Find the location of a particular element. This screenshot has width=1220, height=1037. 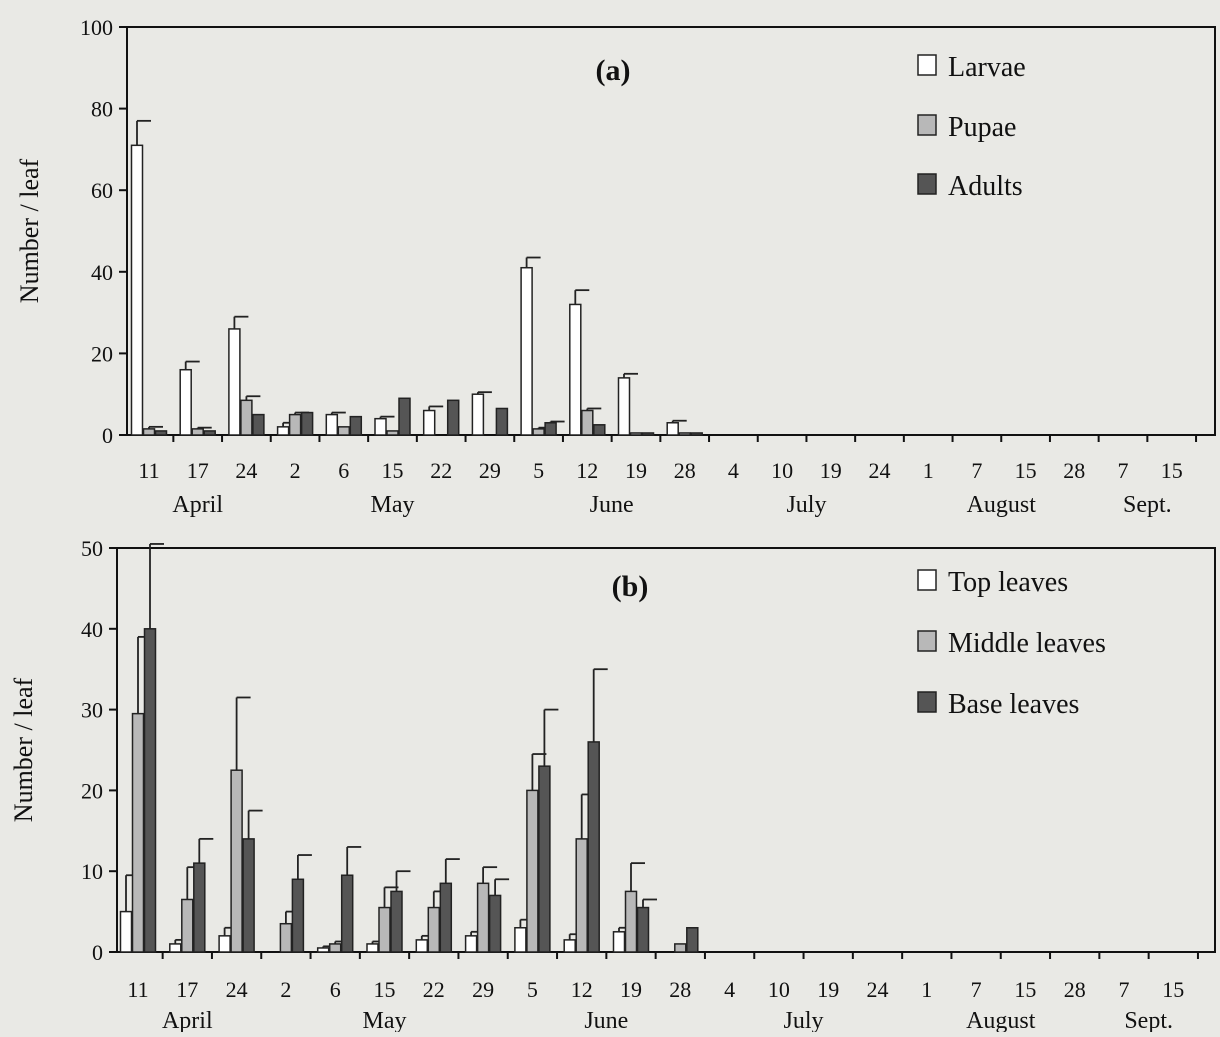

series-pupae is located at coordinates (416, 415).